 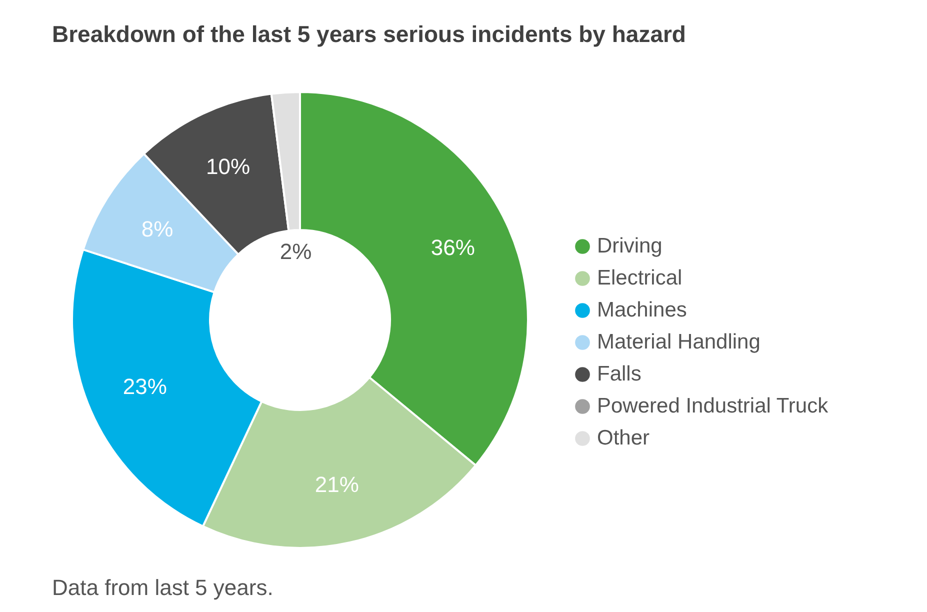 I want to click on data-label: 10%, so click(x=228, y=167).